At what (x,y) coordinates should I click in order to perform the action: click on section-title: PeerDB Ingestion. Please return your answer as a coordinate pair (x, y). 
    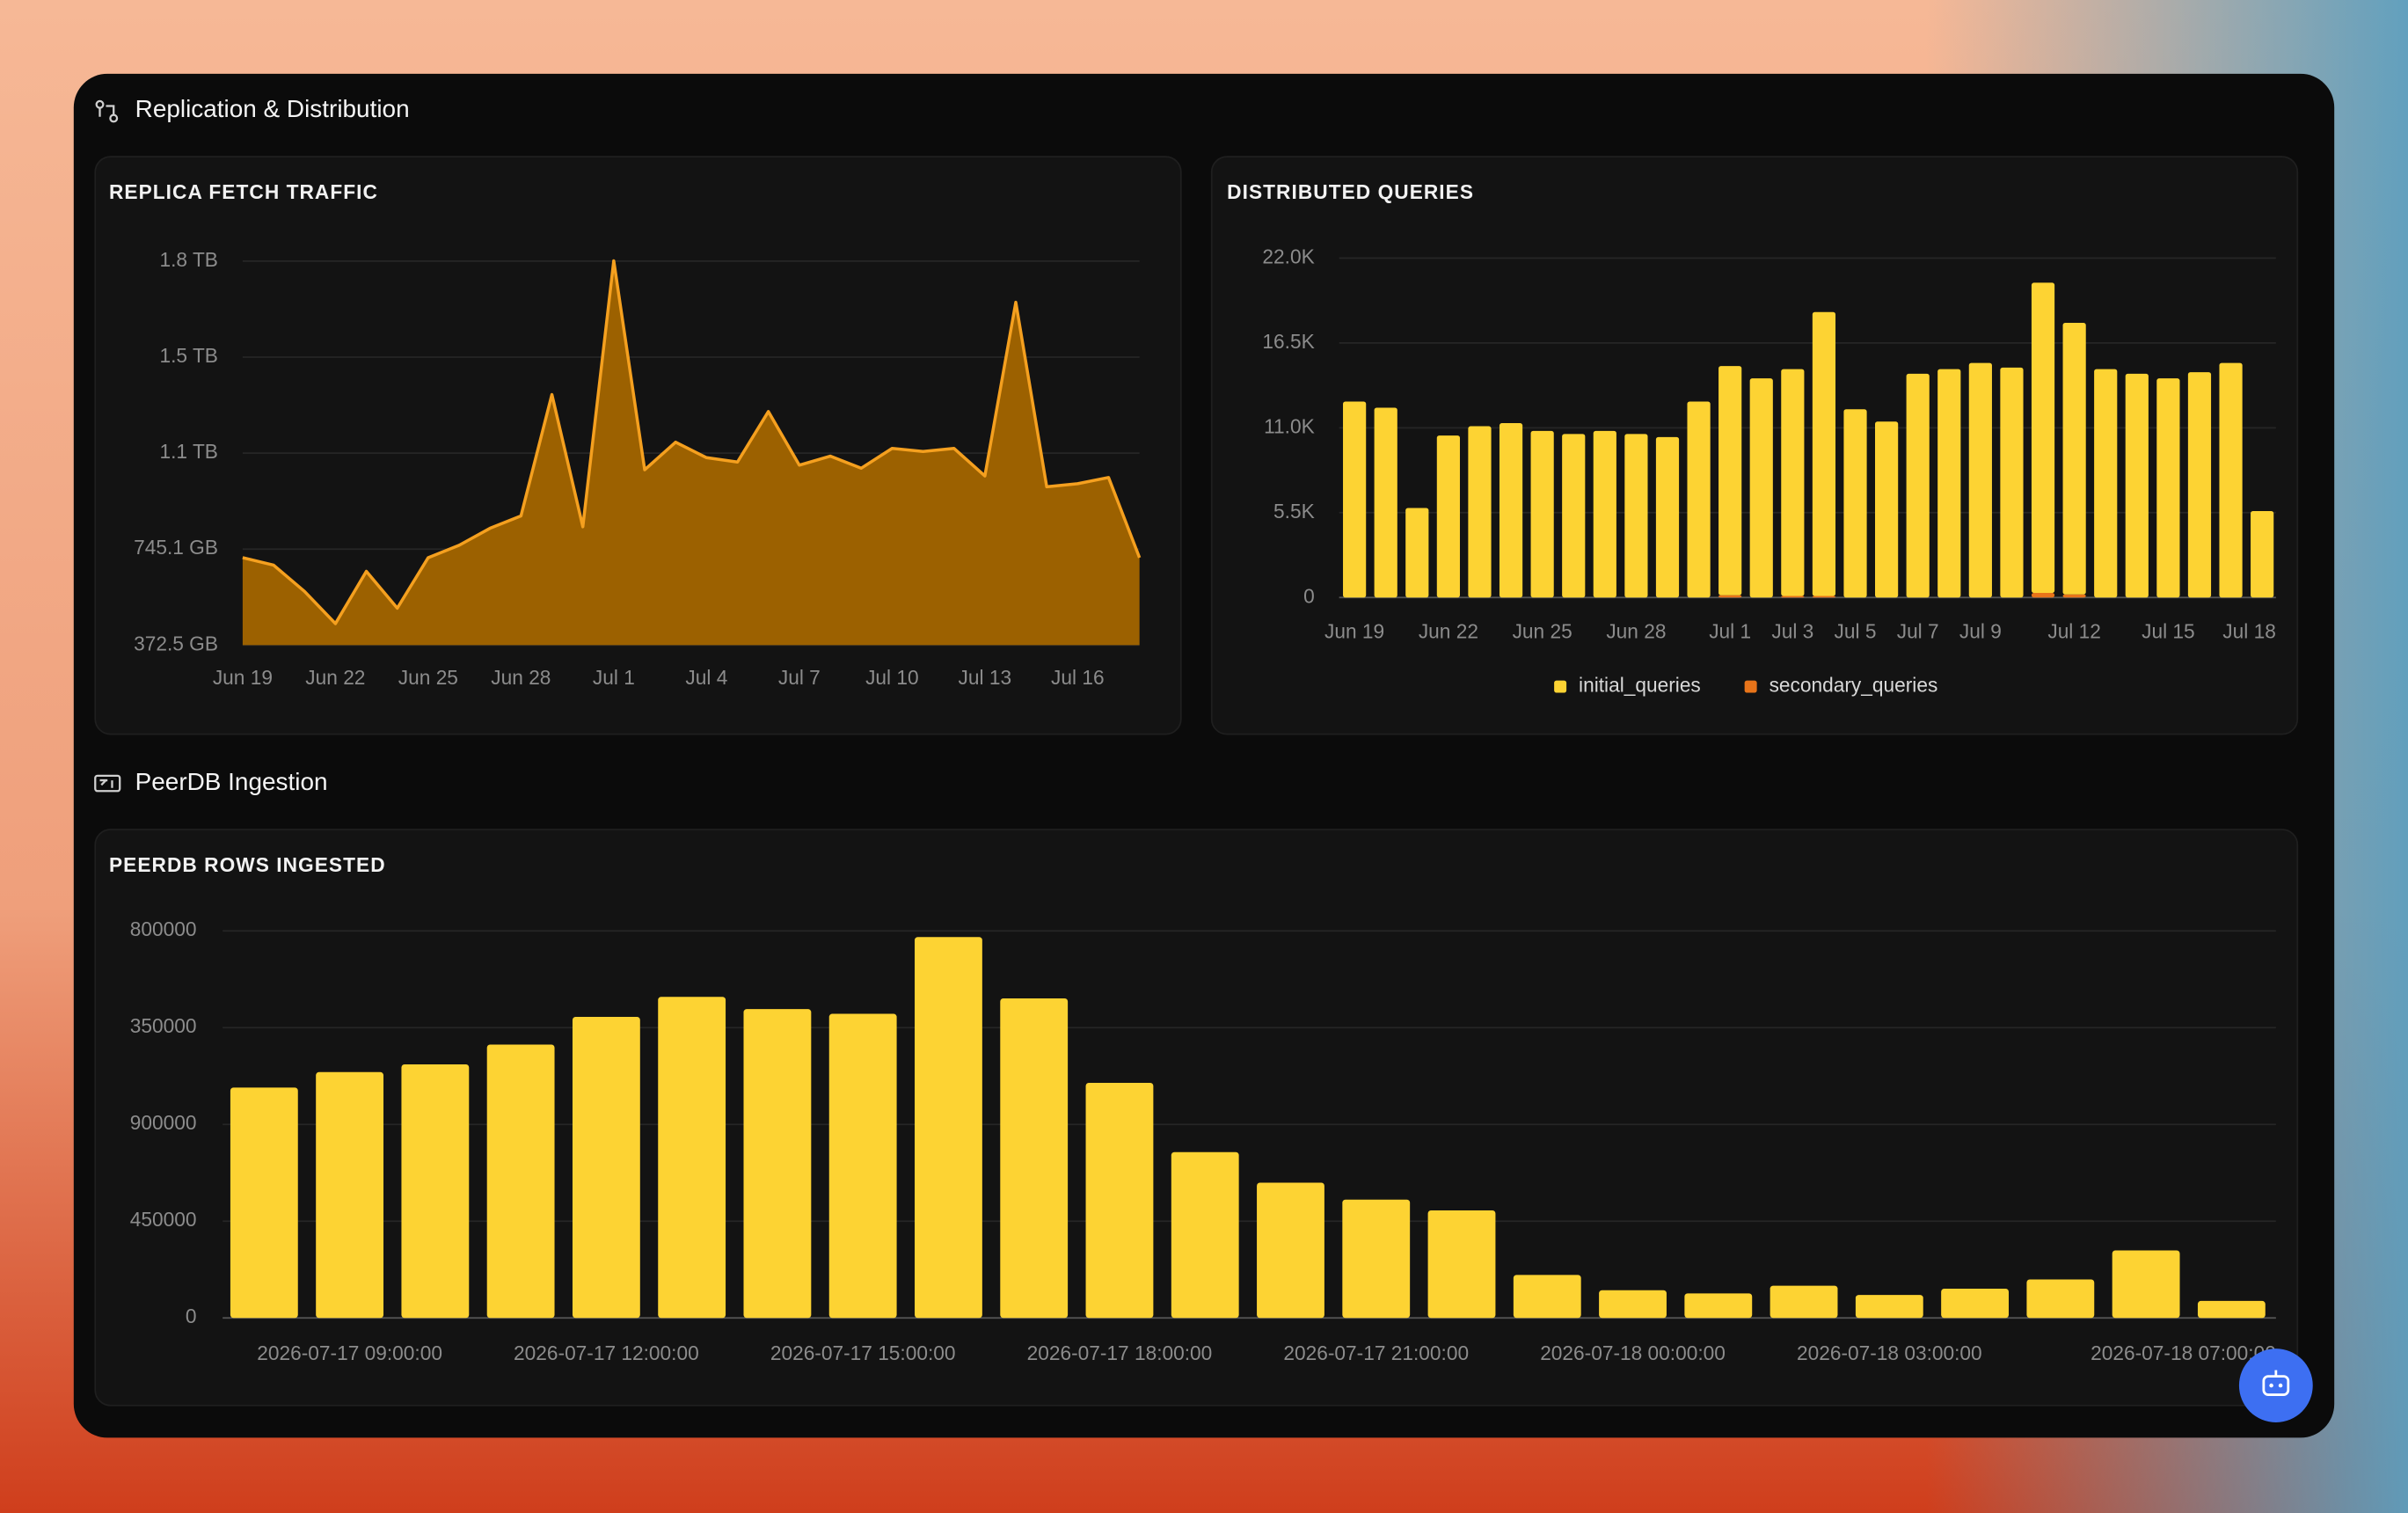
    Looking at the image, I should click on (231, 781).